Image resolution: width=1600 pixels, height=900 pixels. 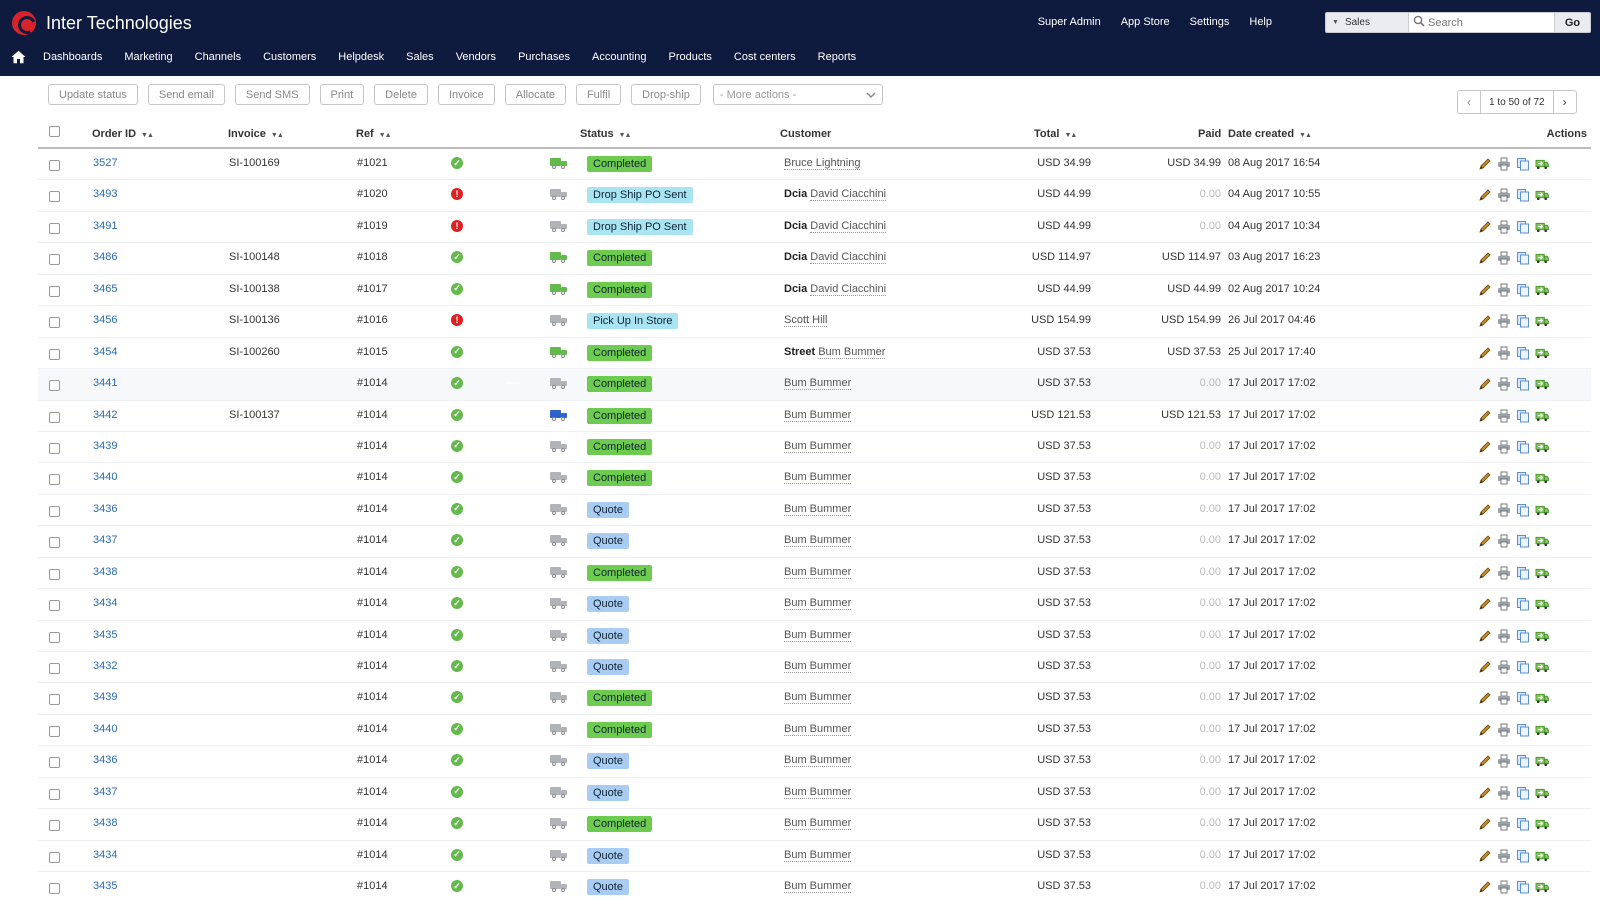 I want to click on nav-marketing: Marketing, so click(x=148, y=57).